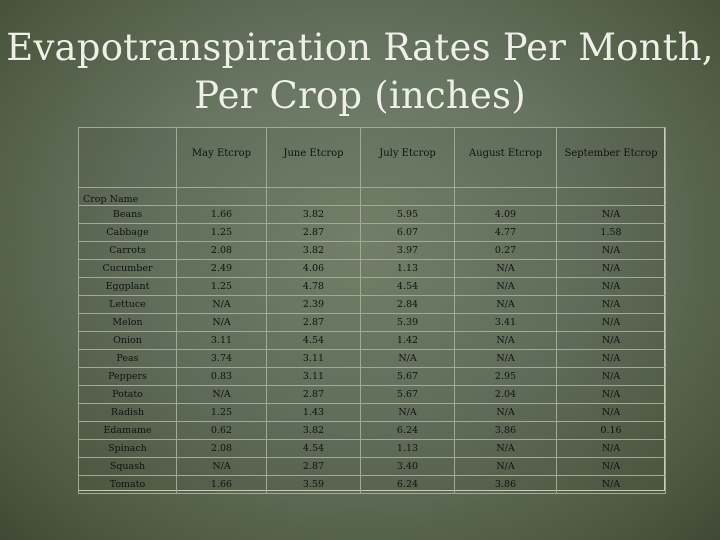 This screenshot has width=720, height=540. Describe the element at coordinates (221, 358) in the screenshot. I see `etcrop-value-cell: 3.74` at that location.